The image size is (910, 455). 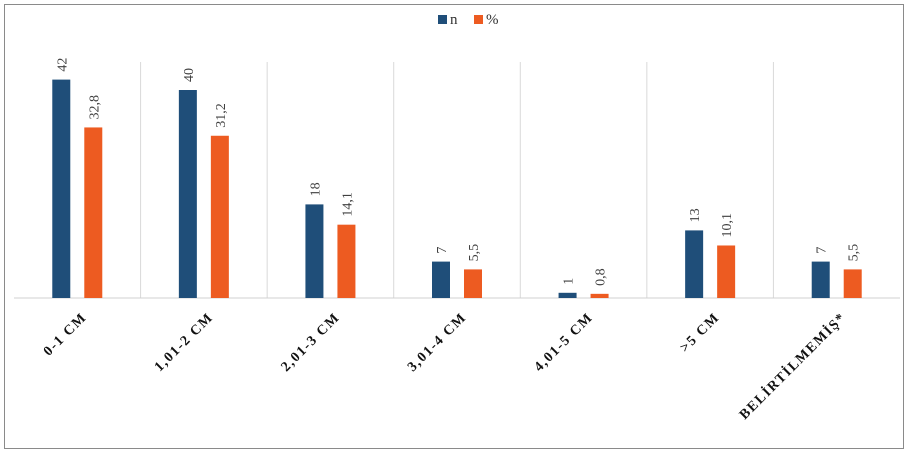 What do you see at coordinates (311, 342) in the screenshot?
I see `category-label: 2,01-3 CM` at bounding box center [311, 342].